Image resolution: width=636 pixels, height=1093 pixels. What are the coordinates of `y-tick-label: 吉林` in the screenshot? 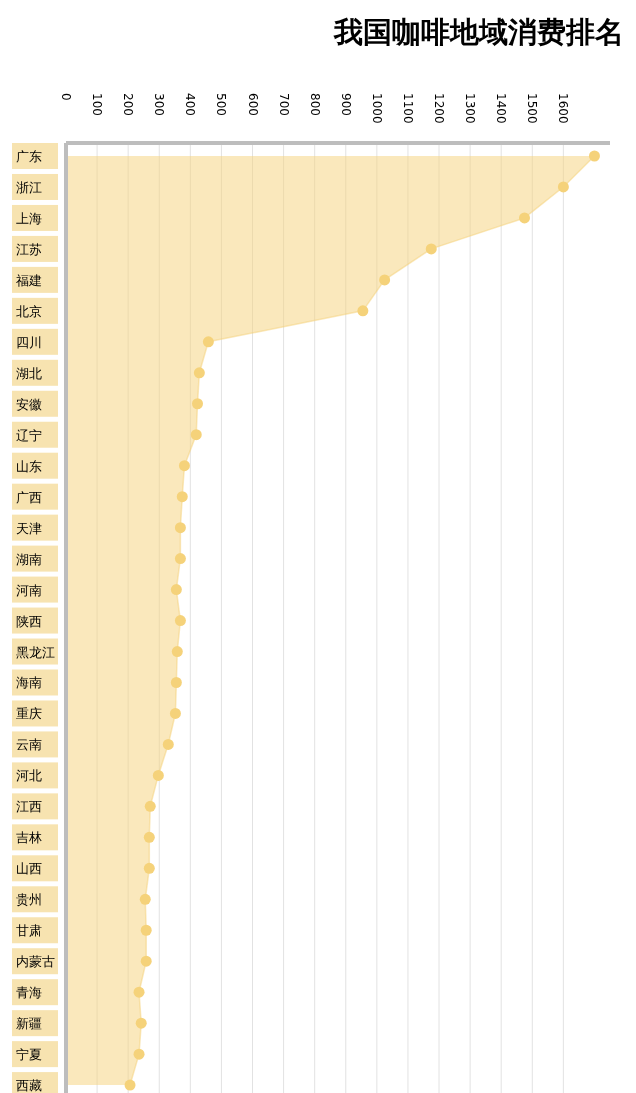 It's located at (29, 838).